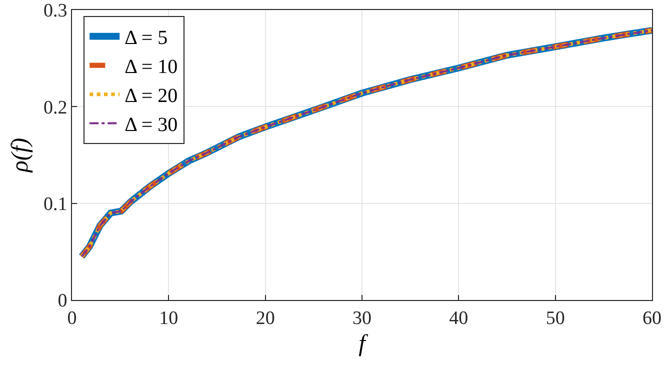  What do you see at coordinates (362, 318) in the screenshot?
I see `x-tick-label: 30` at bounding box center [362, 318].